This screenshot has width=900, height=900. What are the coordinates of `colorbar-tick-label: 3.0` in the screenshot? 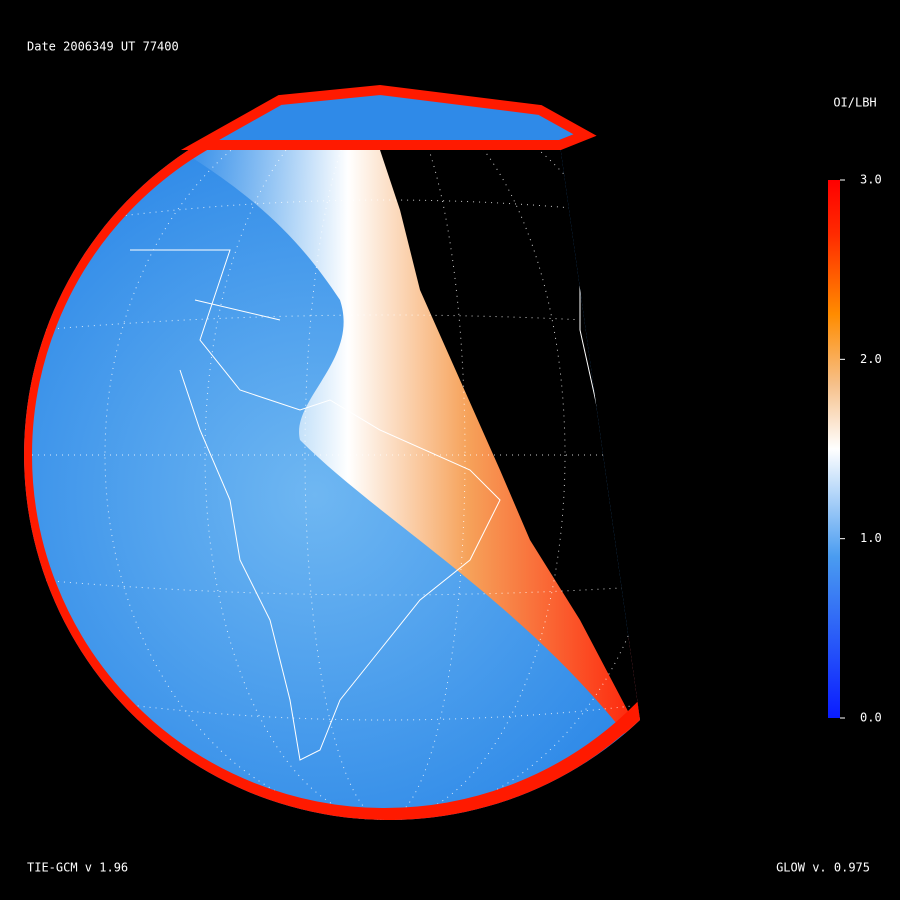 It's located at (871, 180).